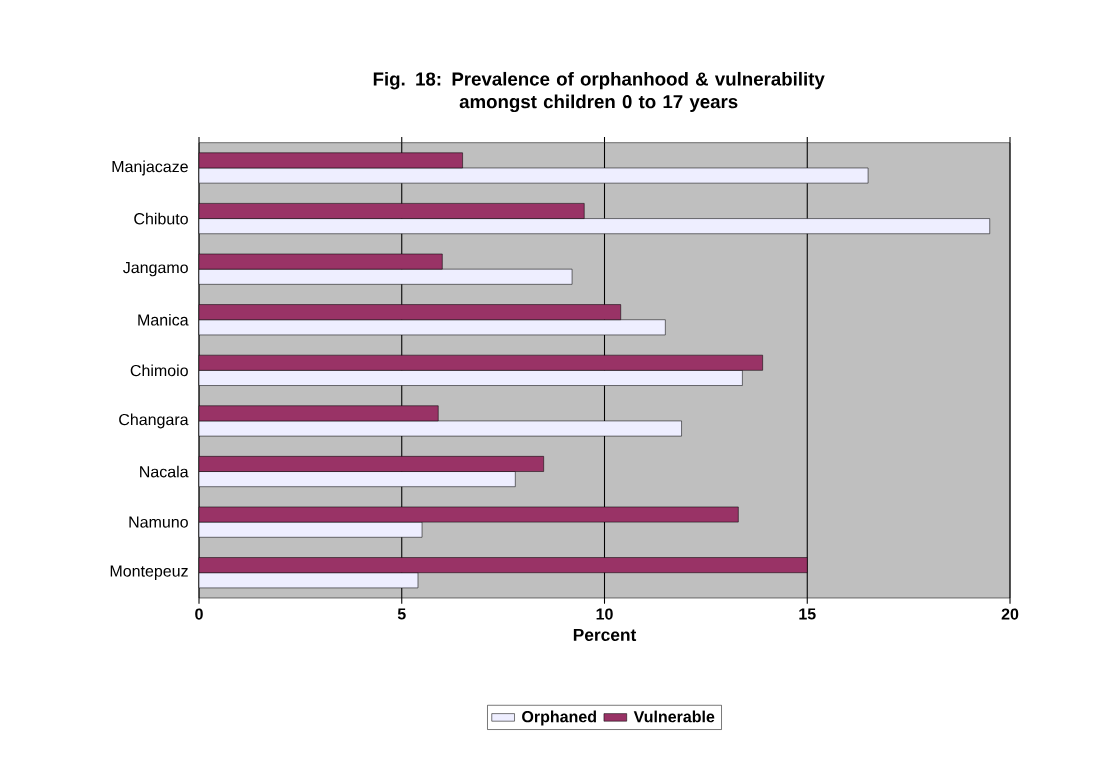  Describe the element at coordinates (150, 168) in the screenshot. I see `y-tick-label: Manjacaze` at that location.